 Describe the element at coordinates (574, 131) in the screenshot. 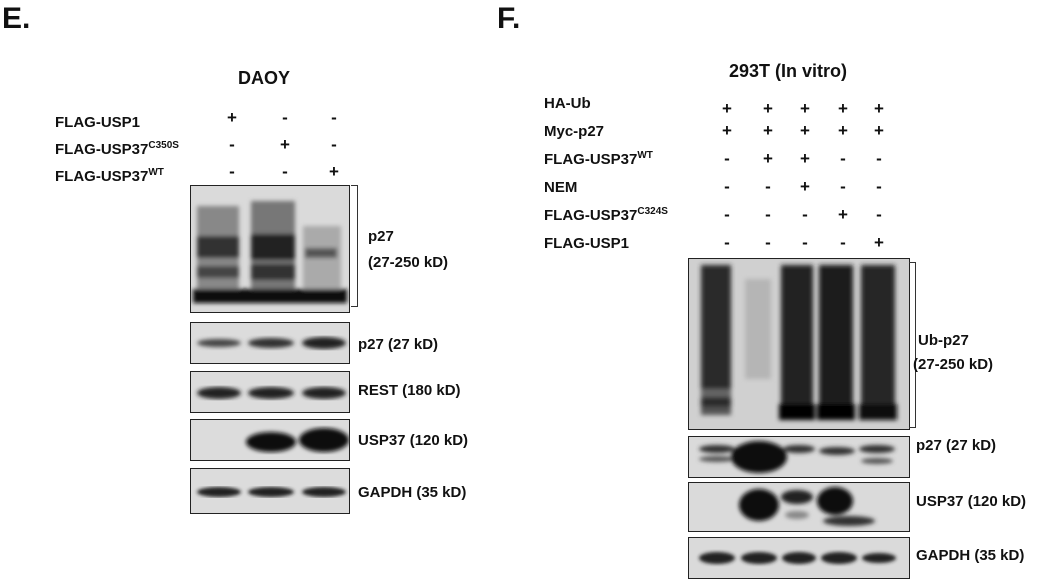

I see `condition-label: Myc-p27` at that location.